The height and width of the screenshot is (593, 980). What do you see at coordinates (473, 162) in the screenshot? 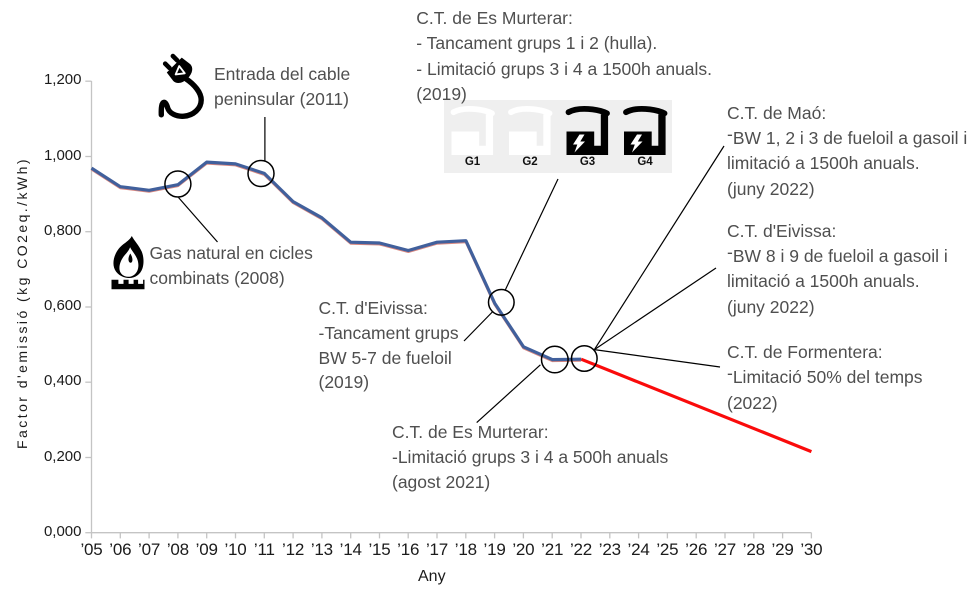
I see `svg-text: G1` at bounding box center [473, 162].